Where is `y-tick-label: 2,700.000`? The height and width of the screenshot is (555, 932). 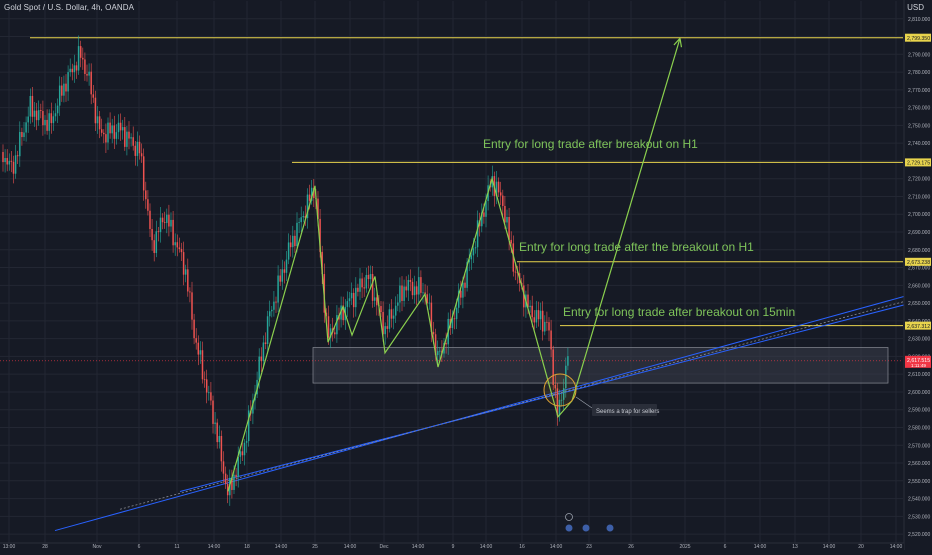 y-tick-label: 2,700.000 is located at coordinates (919, 215).